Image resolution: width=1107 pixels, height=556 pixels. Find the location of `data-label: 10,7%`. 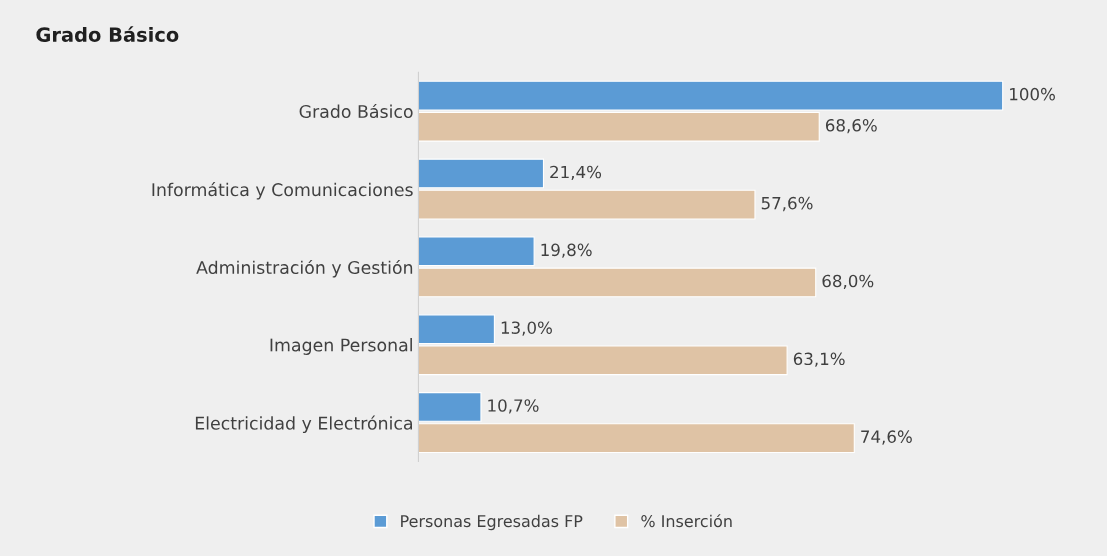

data-label: 10,7% is located at coordinates (513, 406).